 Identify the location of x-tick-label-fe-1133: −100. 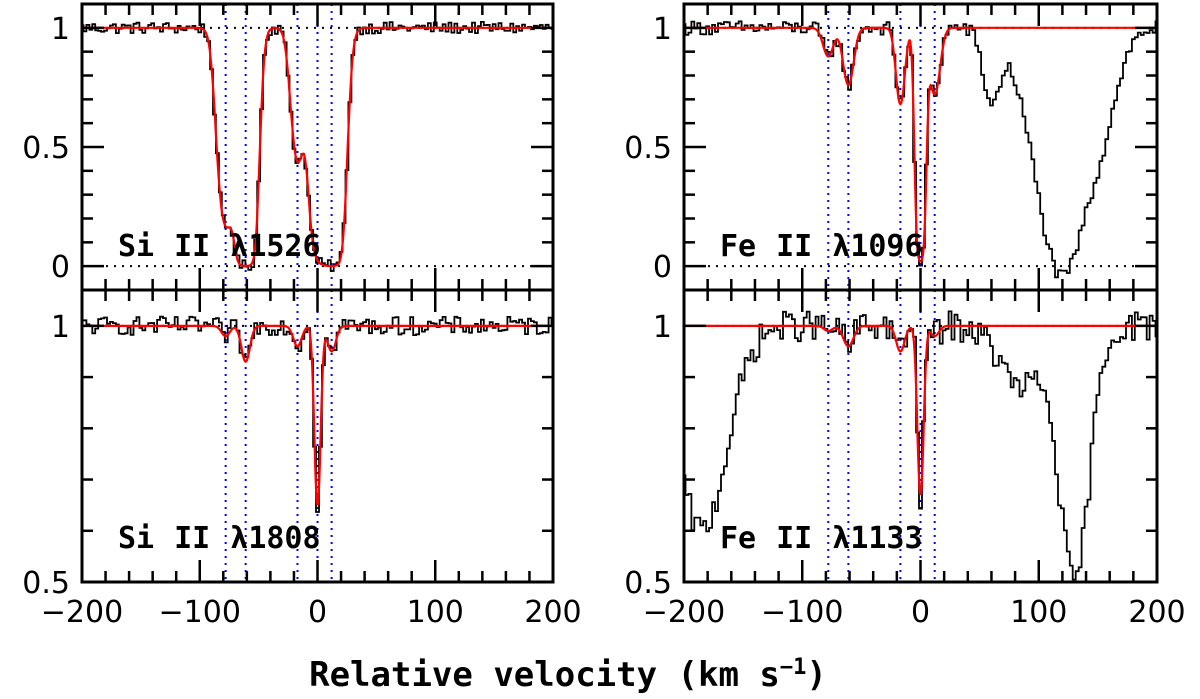
(802, 612).